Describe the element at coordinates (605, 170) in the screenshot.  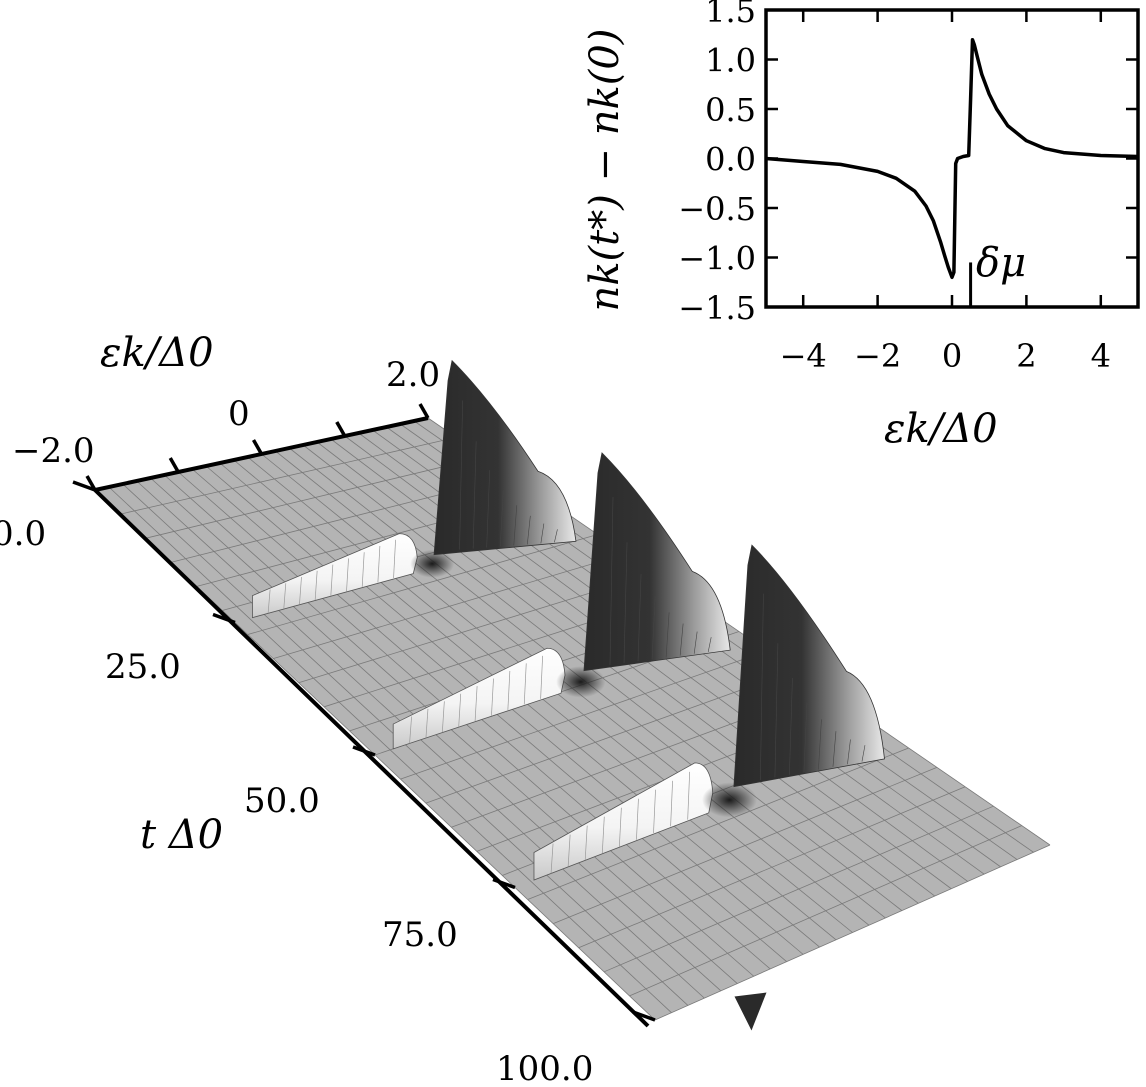
I see `inset-y-axis-label: nk(t*) − nk(0)` at that location.